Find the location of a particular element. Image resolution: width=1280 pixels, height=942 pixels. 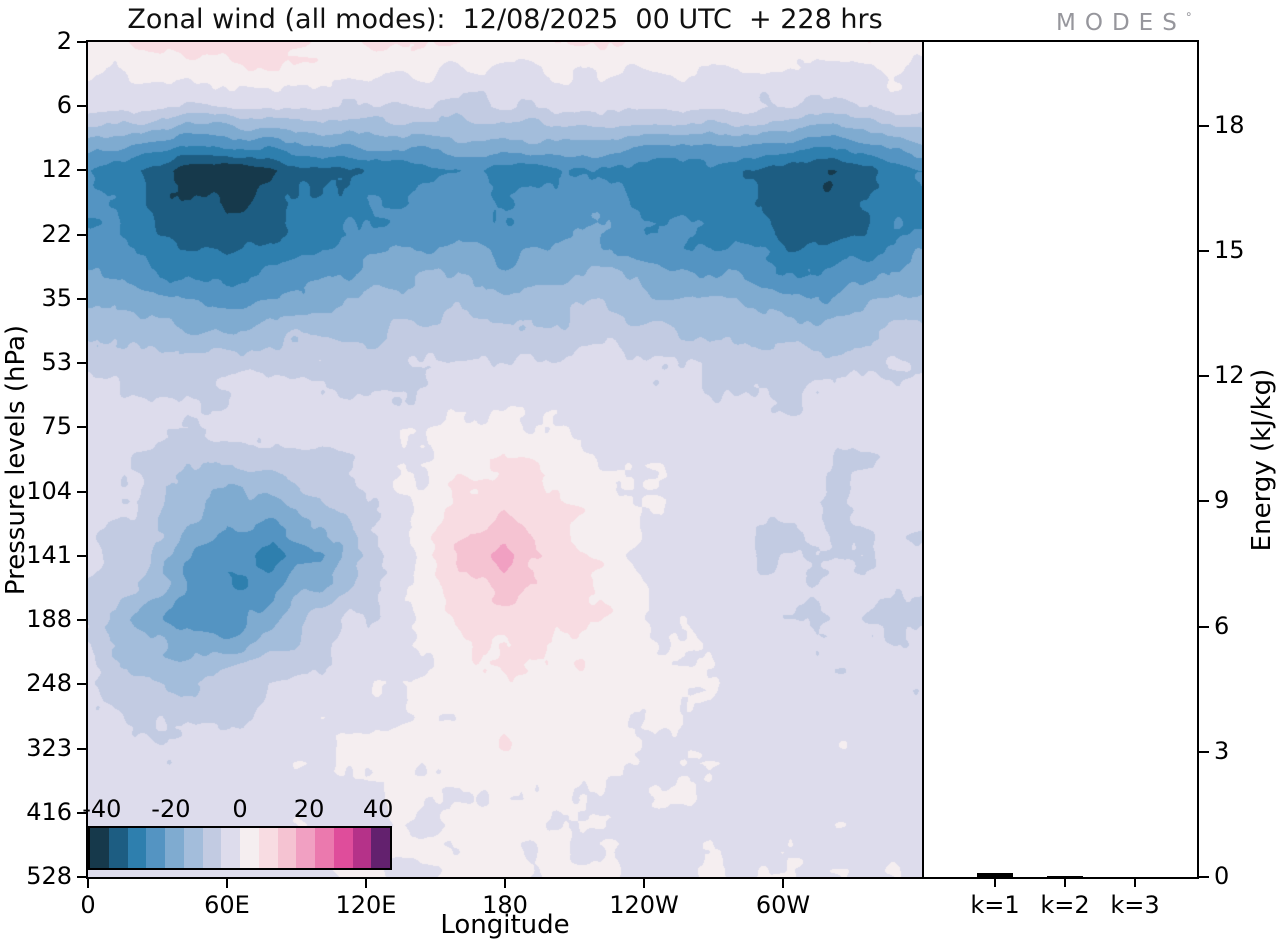

pressure-tick-label: 188 is located at coordinates (49, 619).